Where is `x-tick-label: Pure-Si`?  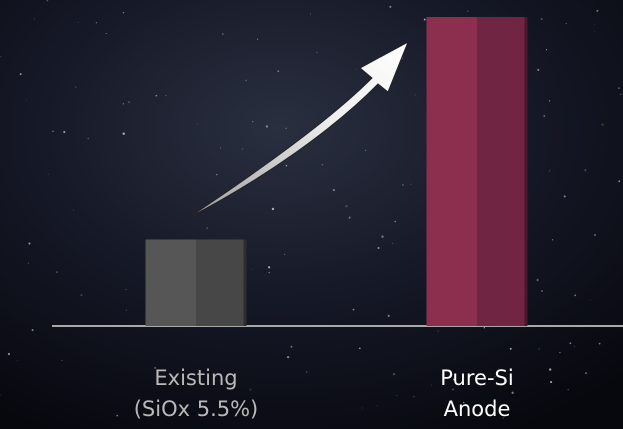
x-tick-label: Pure-Si is located at coordinates (476, 378).